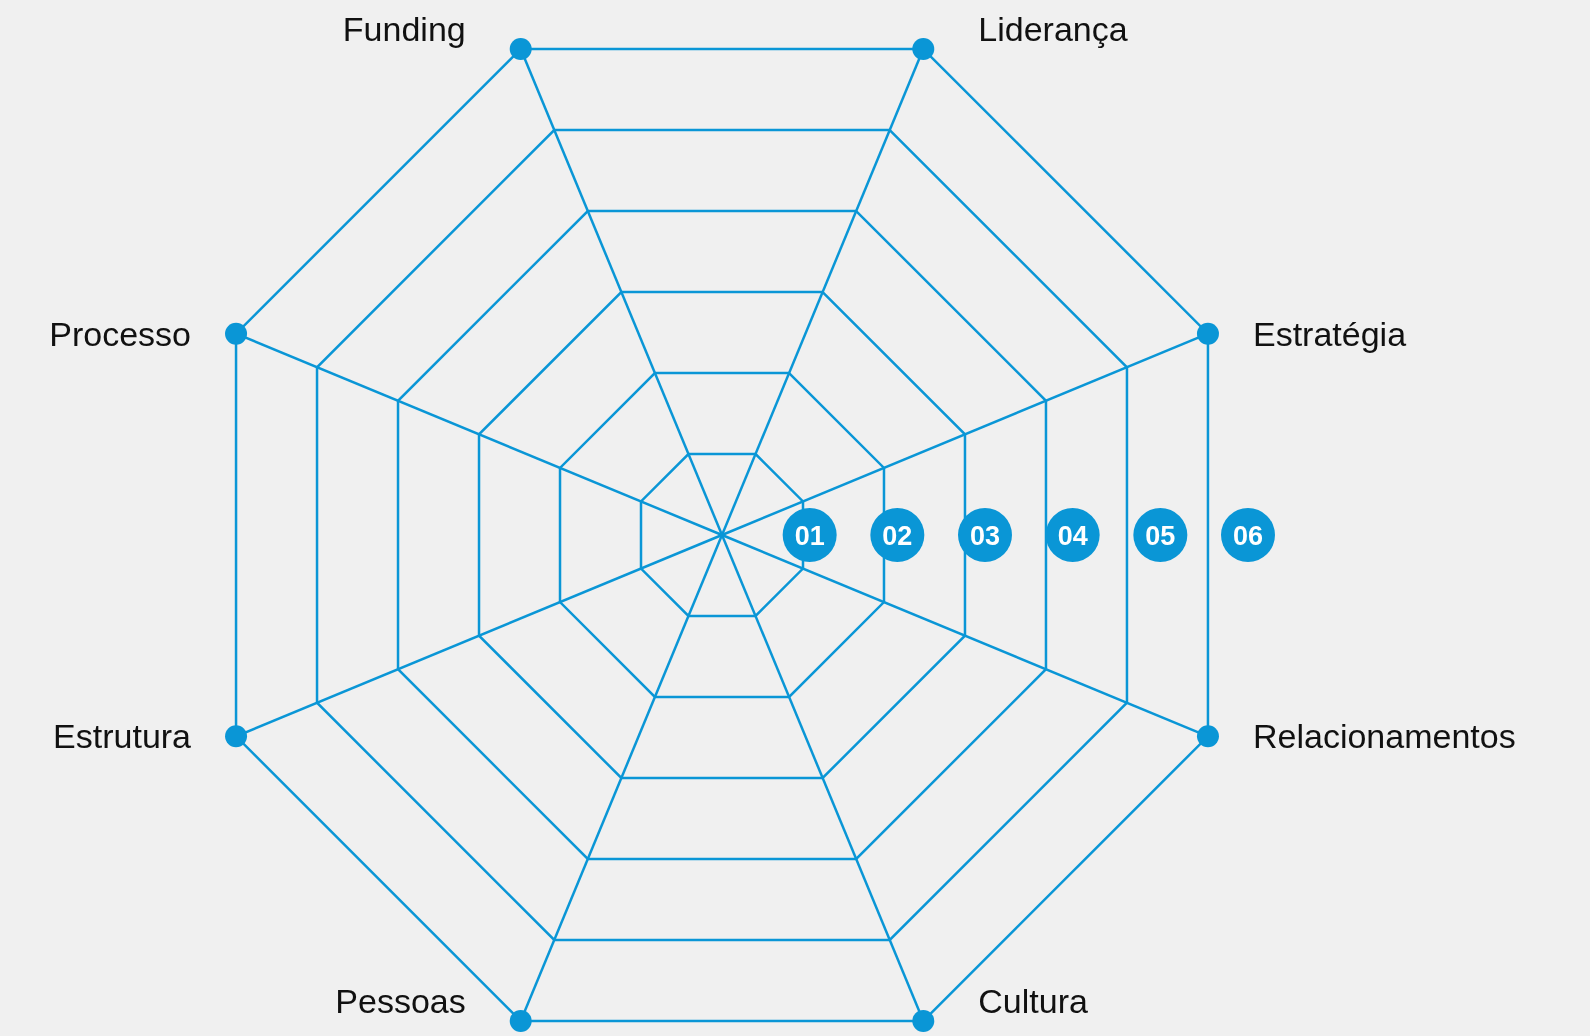  I want to click on spoke-label: Liderança, so click(1053, 29).